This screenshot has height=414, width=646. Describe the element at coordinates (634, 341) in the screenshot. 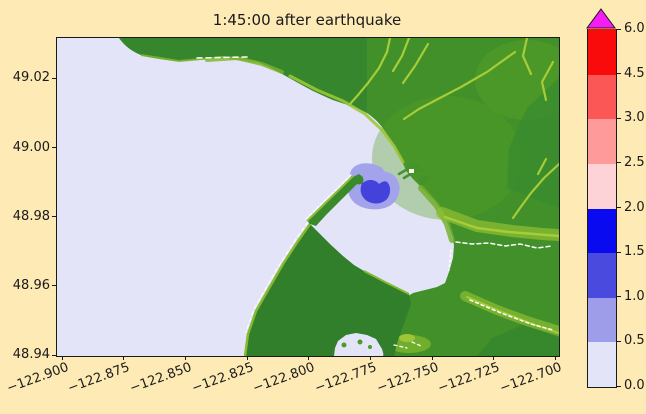

I see `colorbar-tick-label: 0.5` at that location.